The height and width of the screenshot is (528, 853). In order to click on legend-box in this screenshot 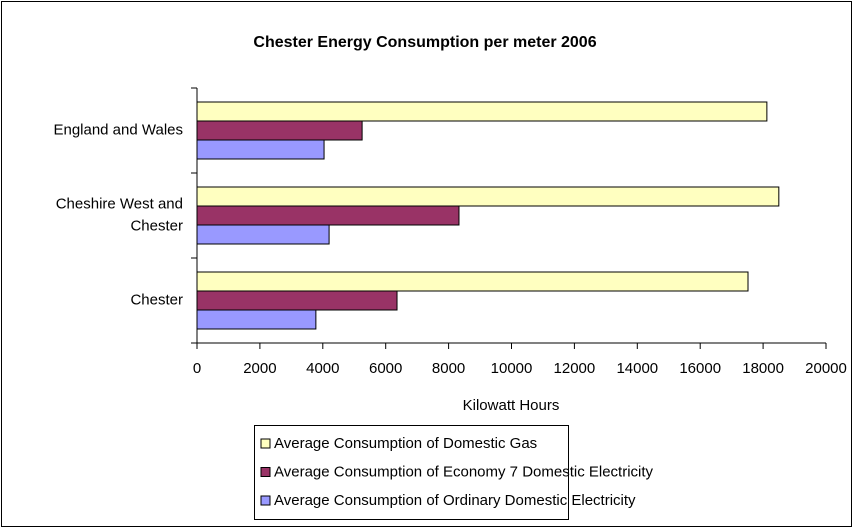, I will do `click(411, 472)`.